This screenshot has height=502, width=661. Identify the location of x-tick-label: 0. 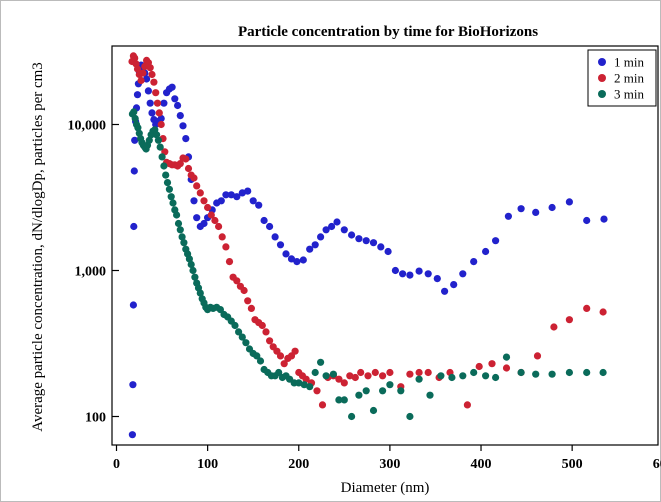
(116, 464).